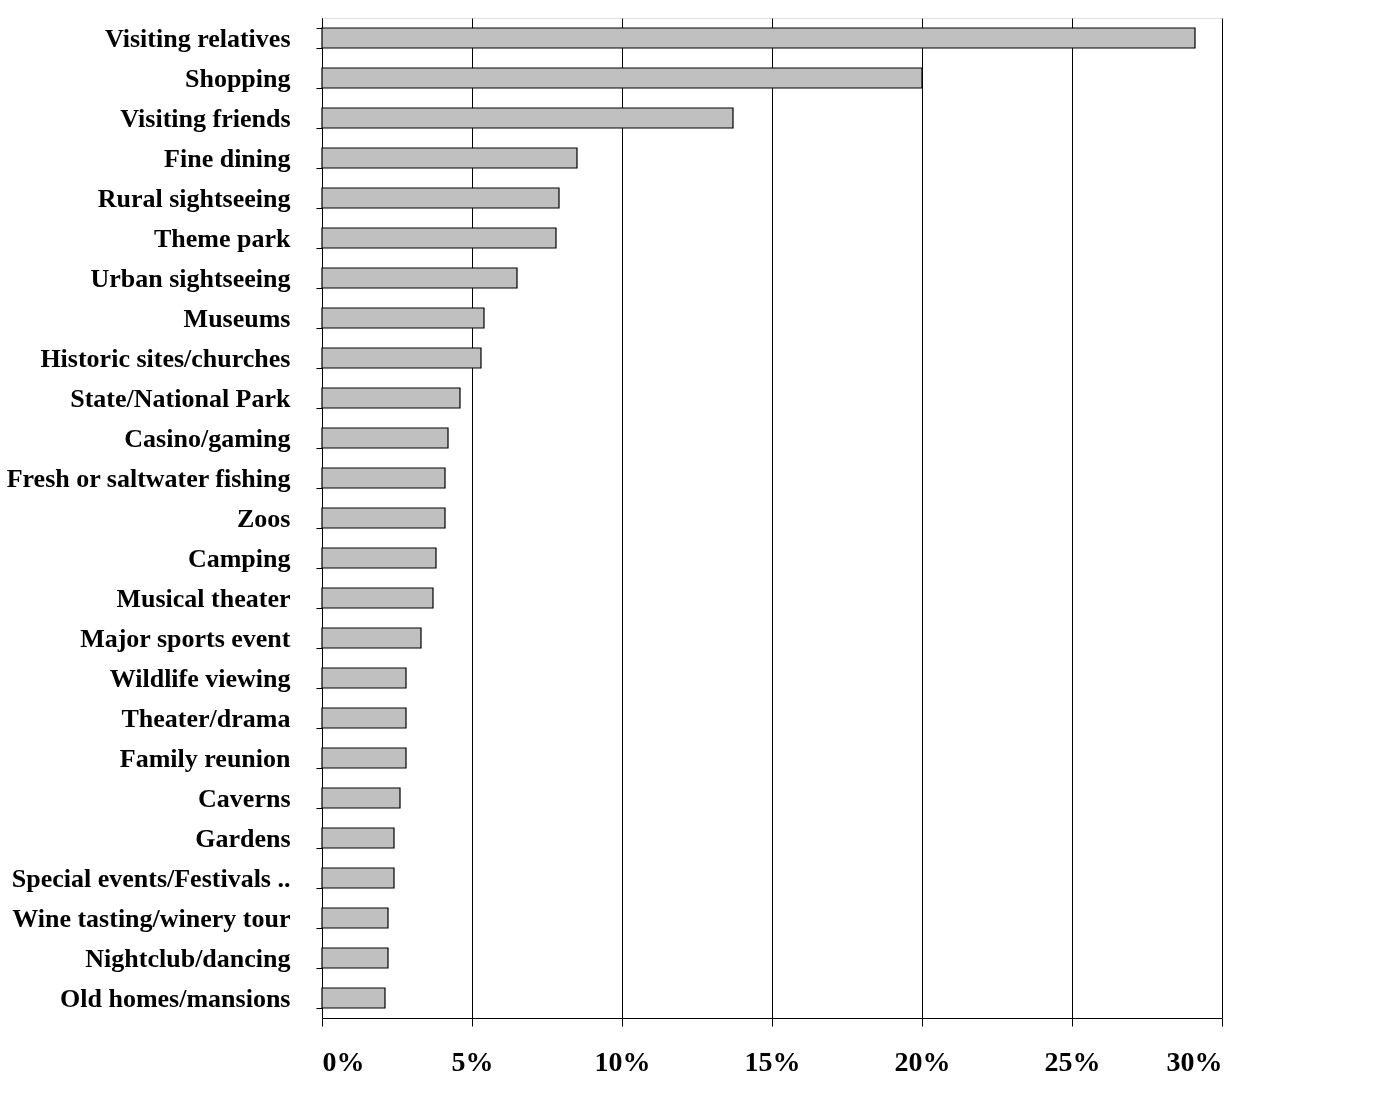 The image size is (1392, 1116). Describe the element at coordinates (175, 998) in the screenshot. I see `y-tick-label: Old homes/mansions` at that location.